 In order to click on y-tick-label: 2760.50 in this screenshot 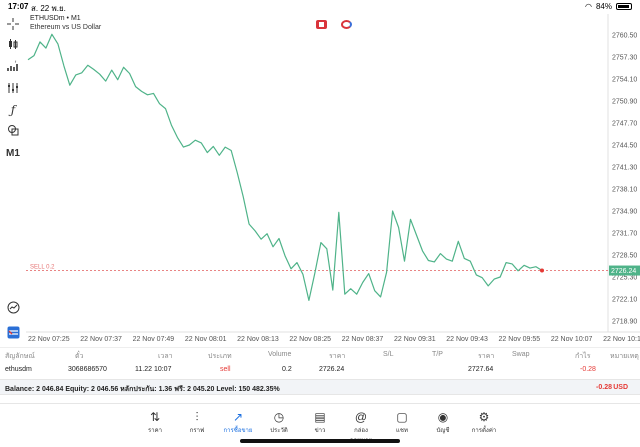, I will do `click(624, 36)`.